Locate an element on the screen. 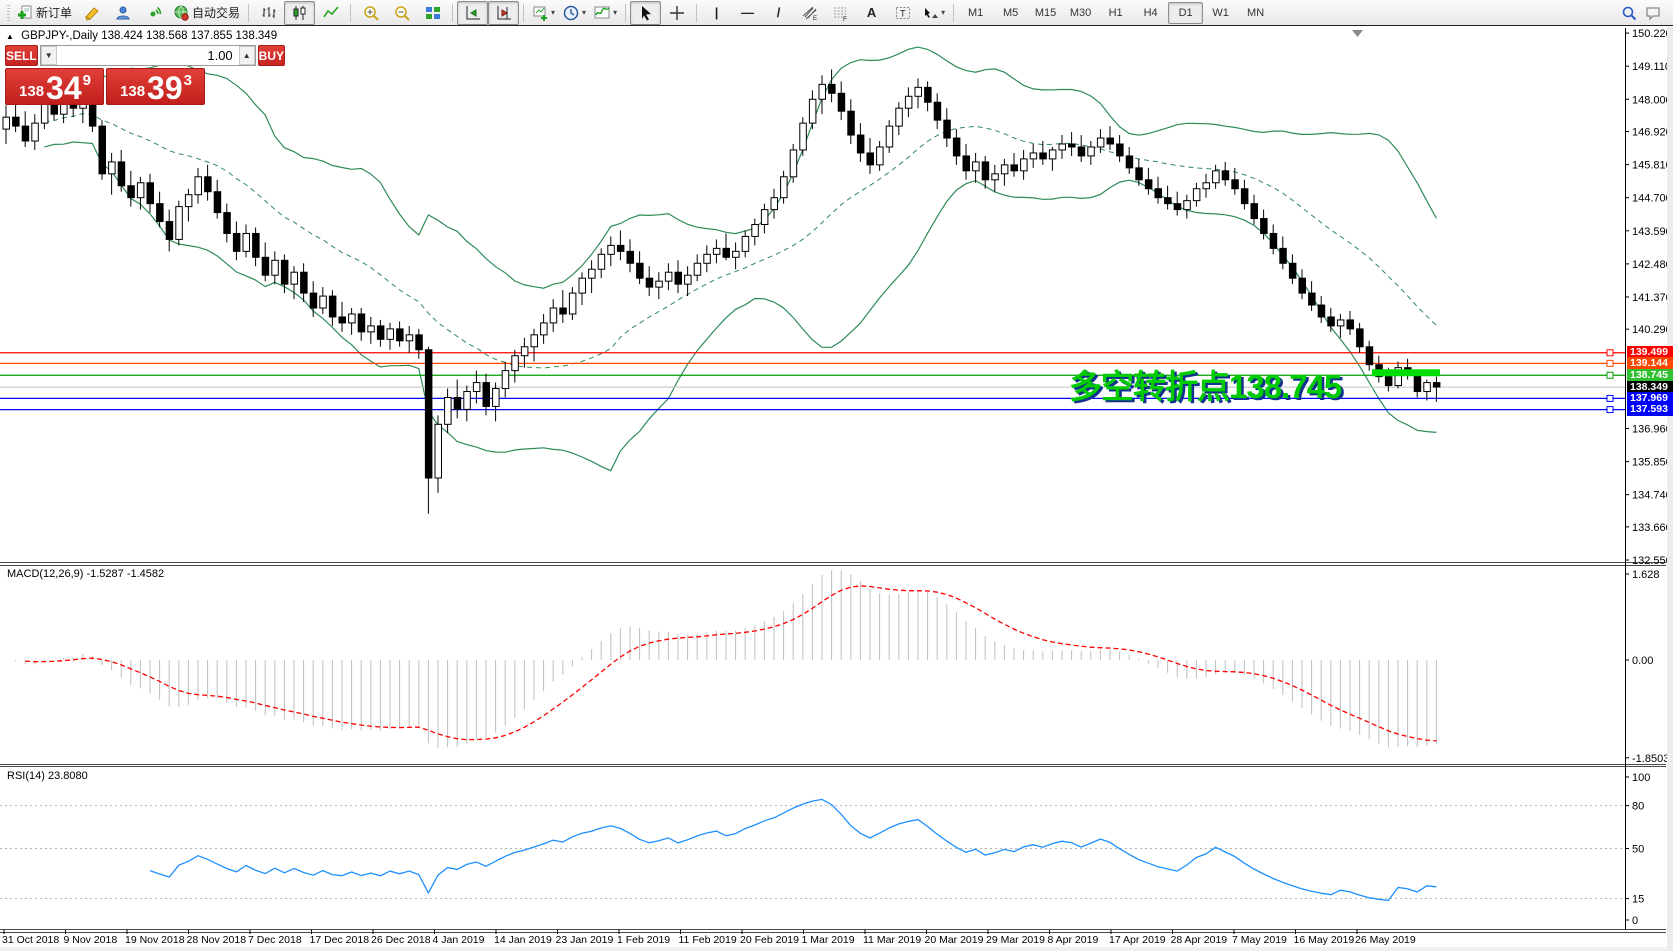  timeframe-w1: W1 is located at coordinates (1220, 12).